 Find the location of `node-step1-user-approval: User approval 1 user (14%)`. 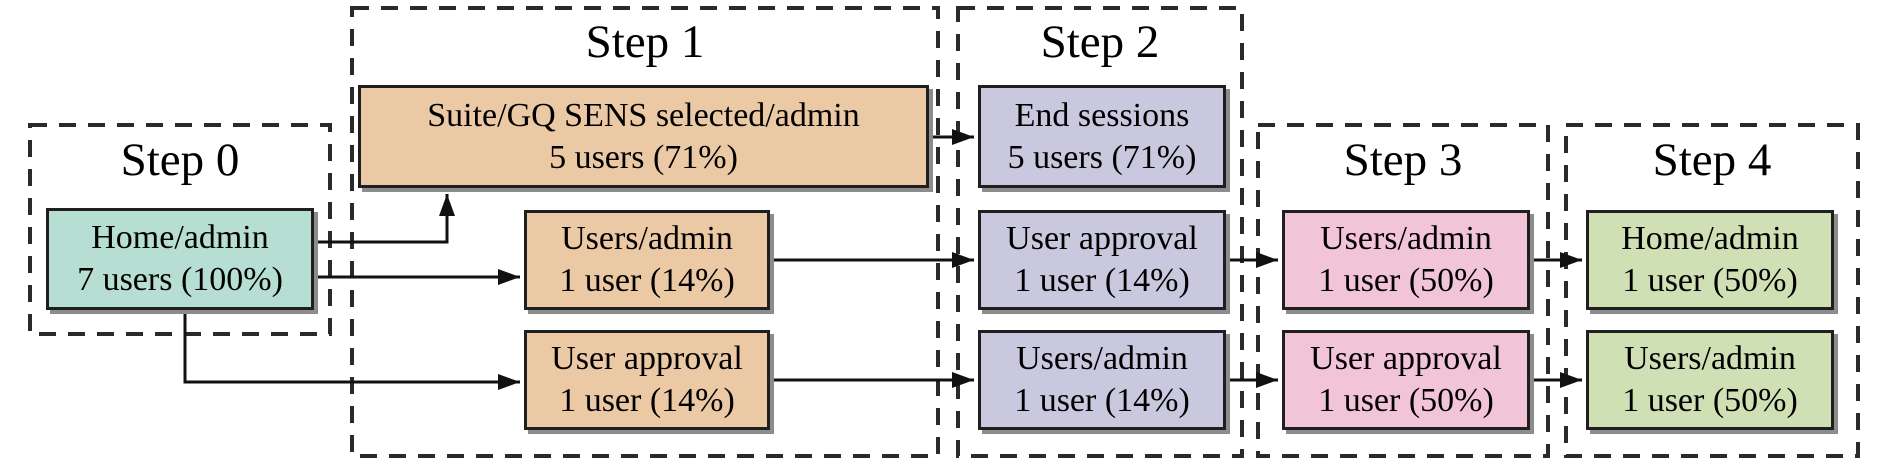

node-step1-user-approval: User approval 1 user (14%) is located at coordinates (647, 380).